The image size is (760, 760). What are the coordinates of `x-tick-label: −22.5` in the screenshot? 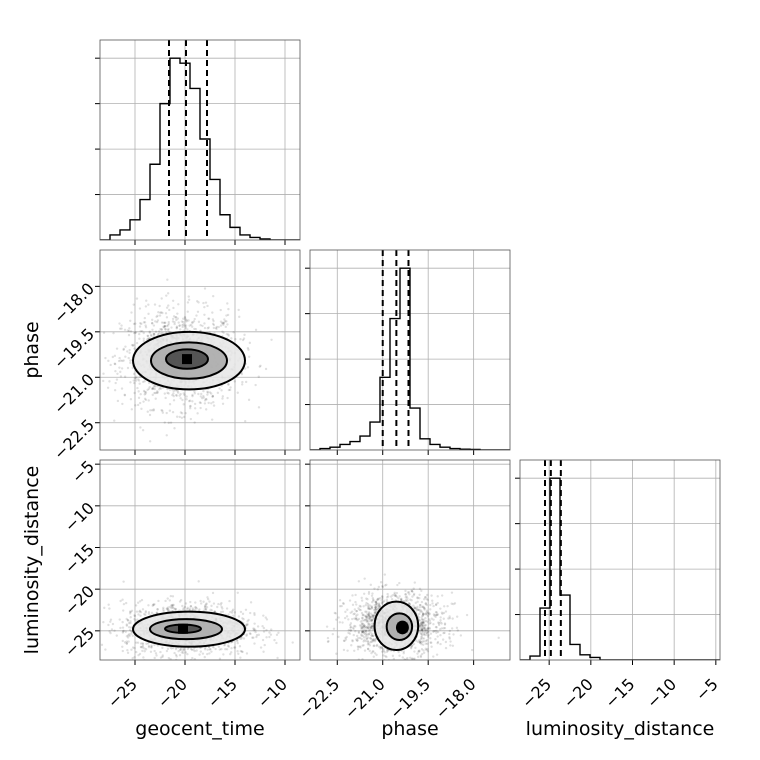 It's located at (319, 699).